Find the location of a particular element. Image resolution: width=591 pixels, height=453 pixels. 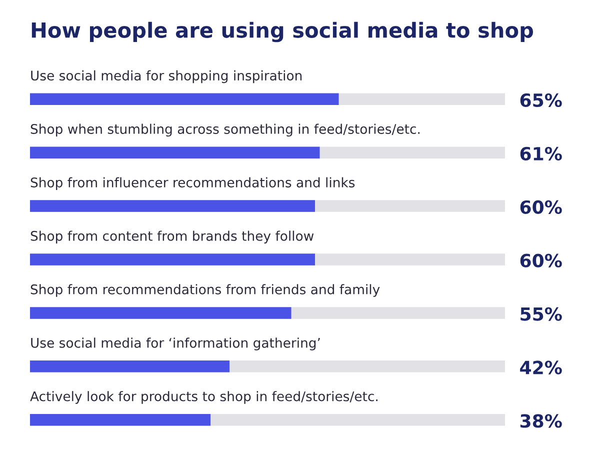

data-label: 55% is located at coordinates (541, 314).